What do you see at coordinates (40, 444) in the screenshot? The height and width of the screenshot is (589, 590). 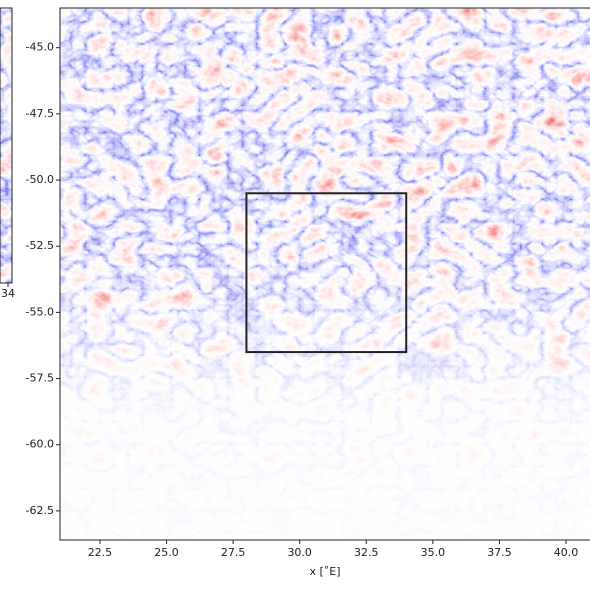 I see `y-tick-label: -60.0` at bounding box center [40, 444].